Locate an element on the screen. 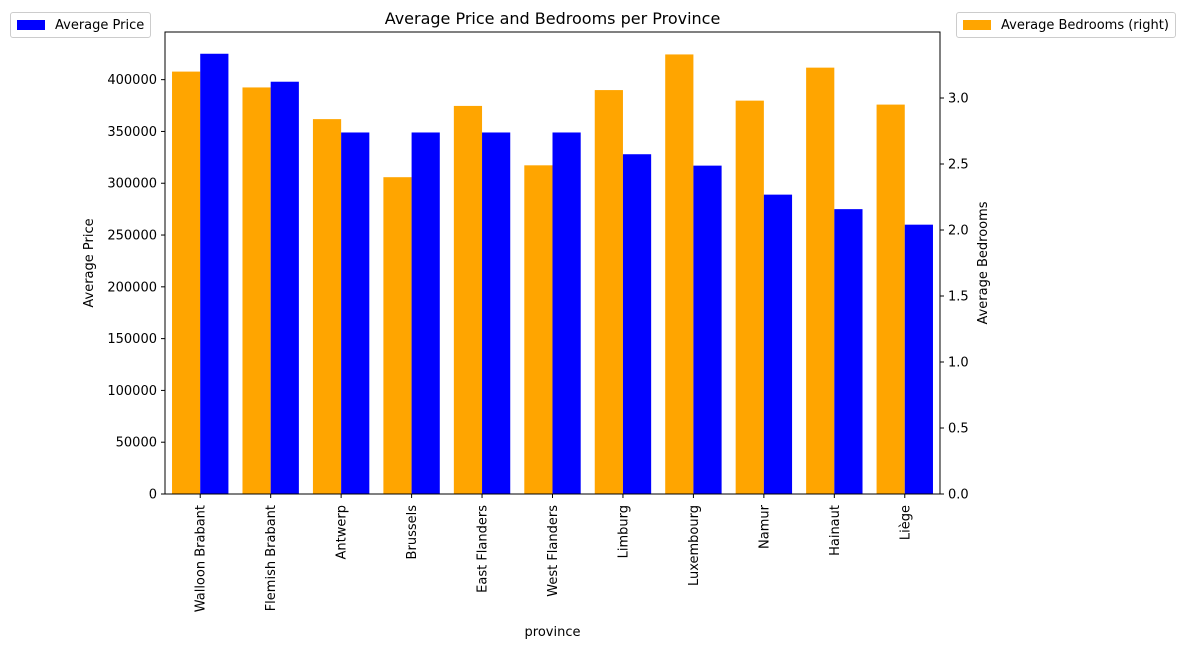 This screenshot has height=648, width=1195. x-tick-label: Liège is located at coordinates (905, 522).